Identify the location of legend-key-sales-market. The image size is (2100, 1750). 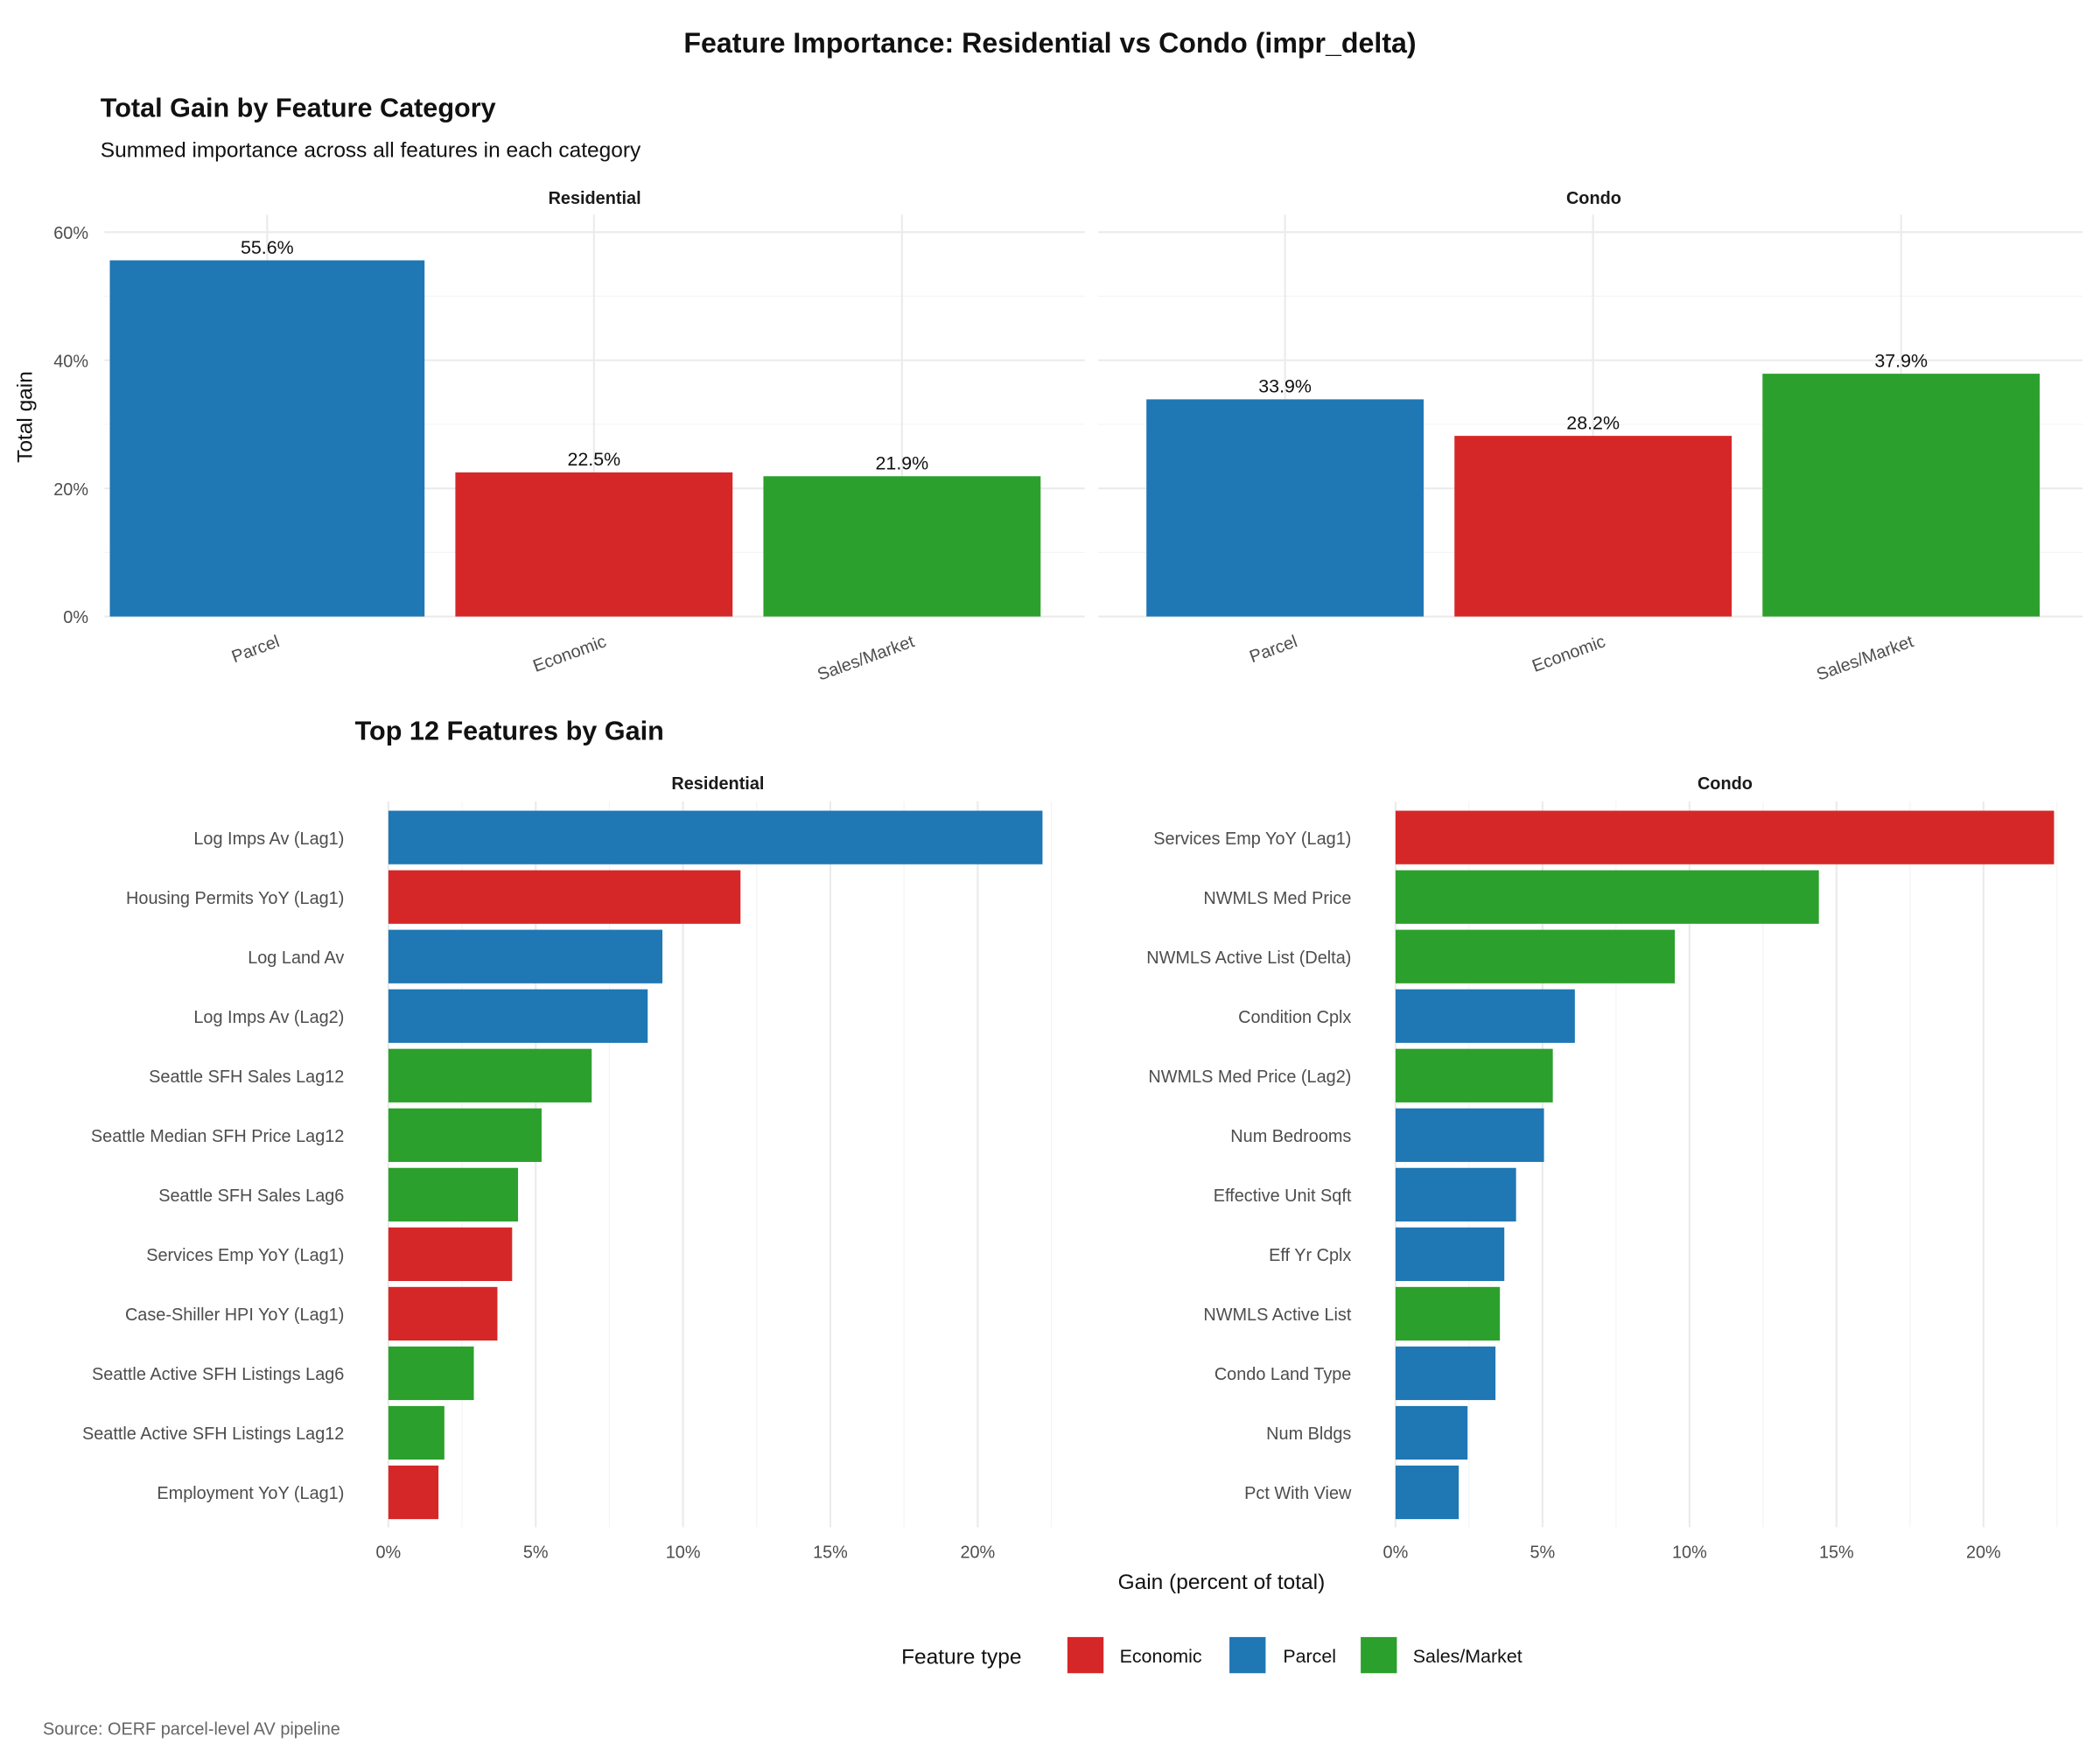
(1379, 1655).